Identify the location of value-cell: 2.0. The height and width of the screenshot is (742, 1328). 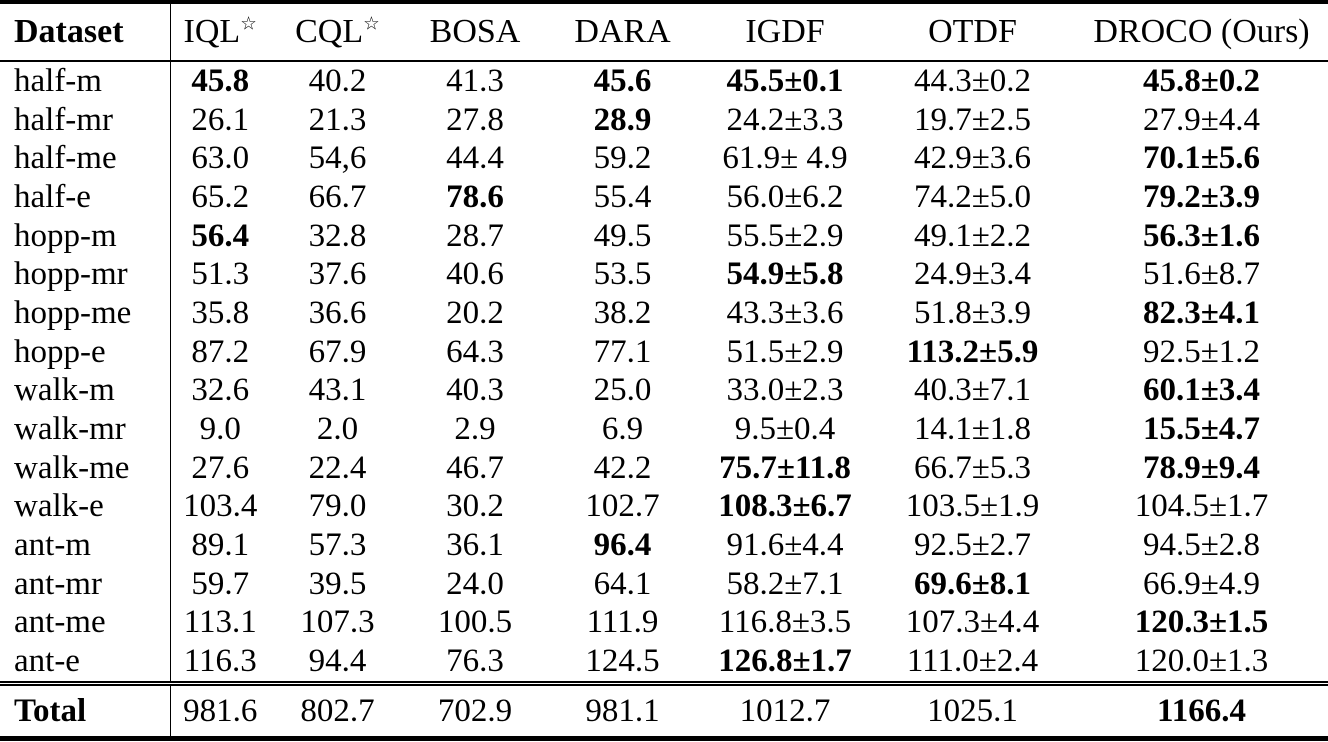
(337, 429).